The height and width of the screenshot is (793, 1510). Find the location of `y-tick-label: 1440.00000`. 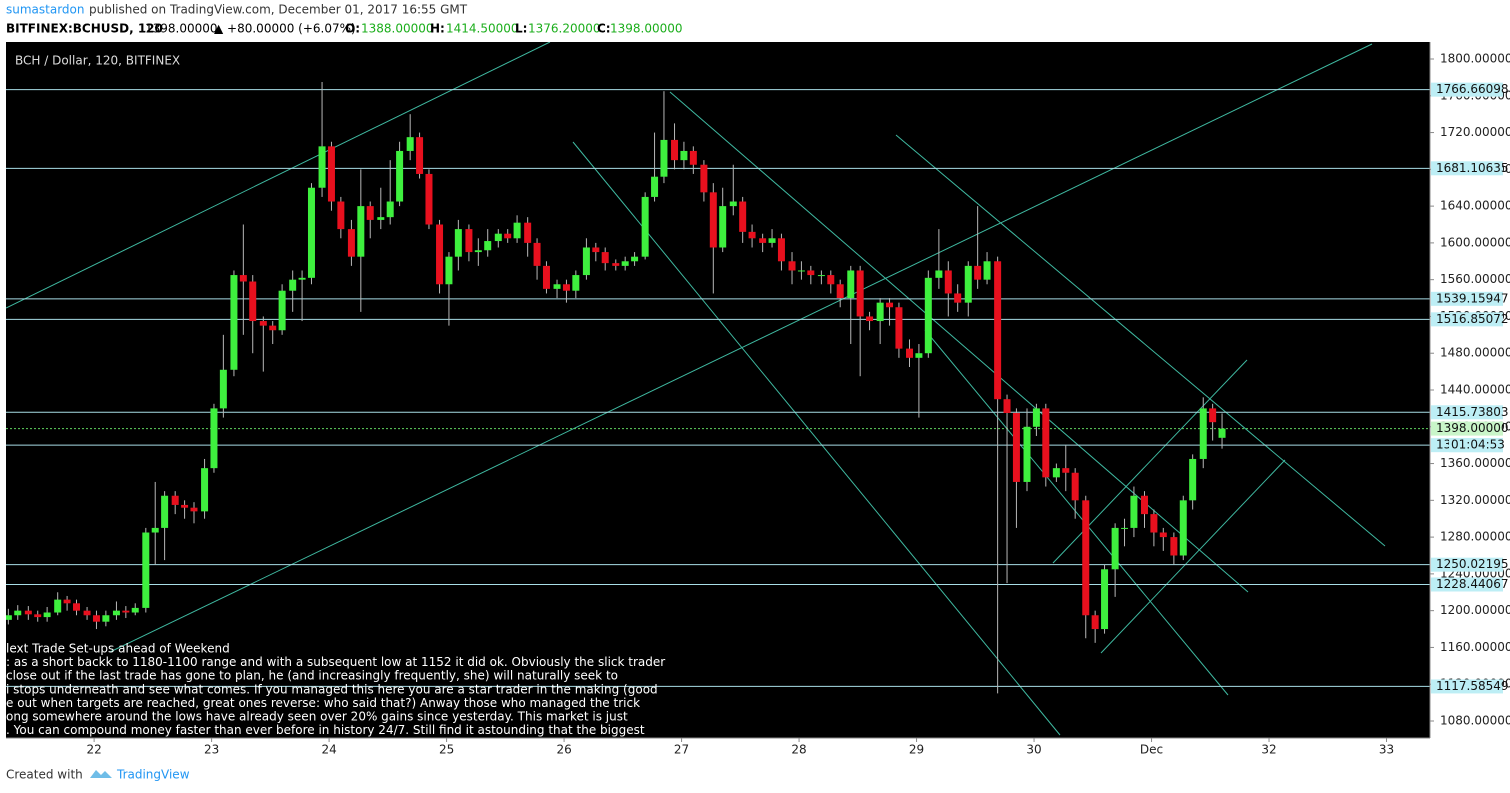

y-tick-label: 1440.00000 is located at coordinates (1475, 390).